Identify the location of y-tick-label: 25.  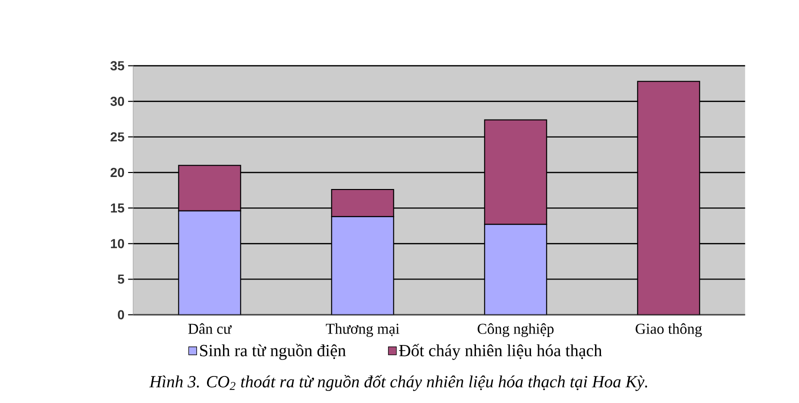
(117, 137).